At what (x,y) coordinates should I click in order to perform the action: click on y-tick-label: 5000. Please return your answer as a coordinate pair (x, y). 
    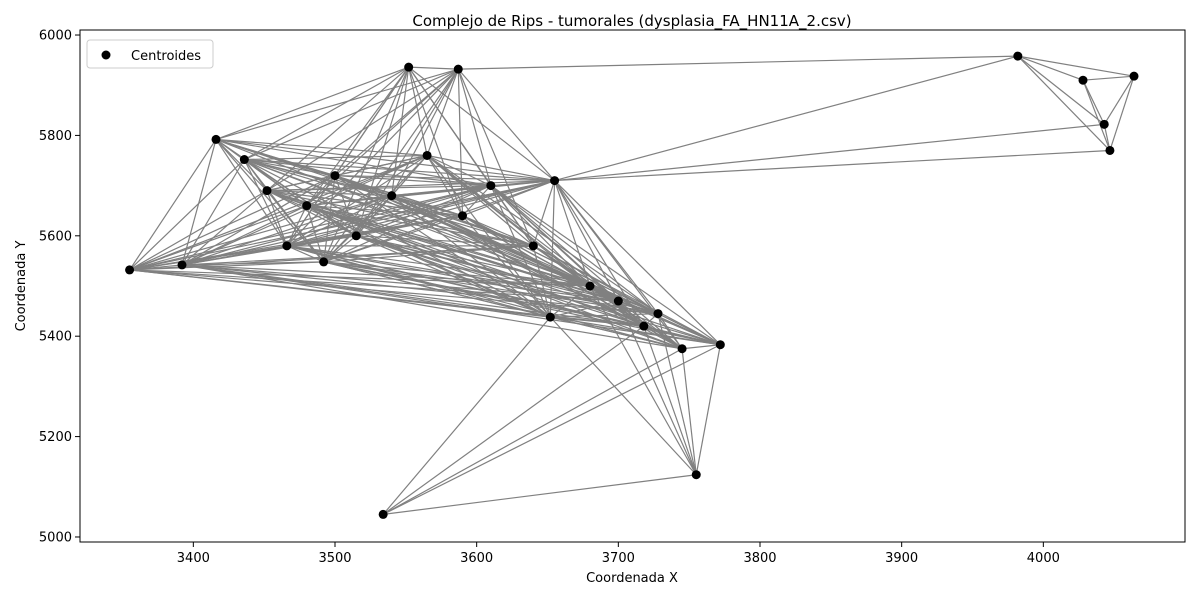
    Looking at the image, I should click on (55, 537).